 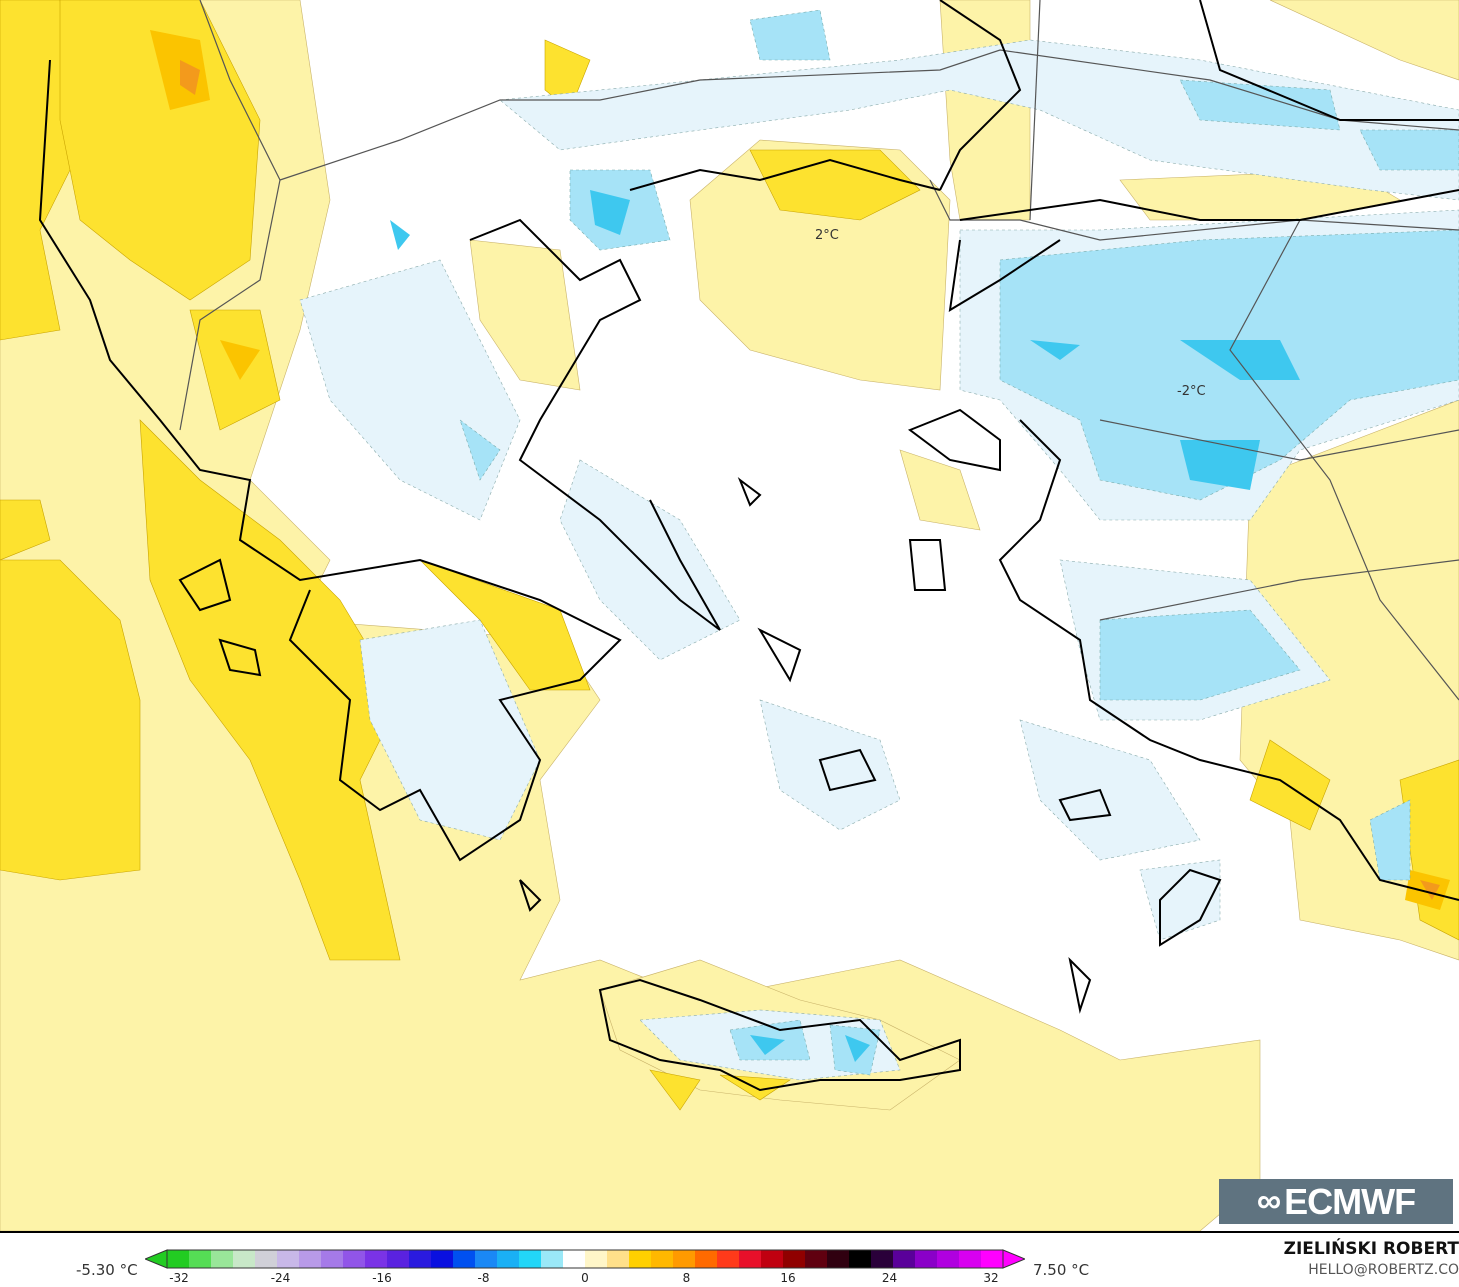 What do you see at coordinates (1013, 1259) in the screenshot?
I see `colorbar-max-arrow` at bounding box center [1013, 1259].